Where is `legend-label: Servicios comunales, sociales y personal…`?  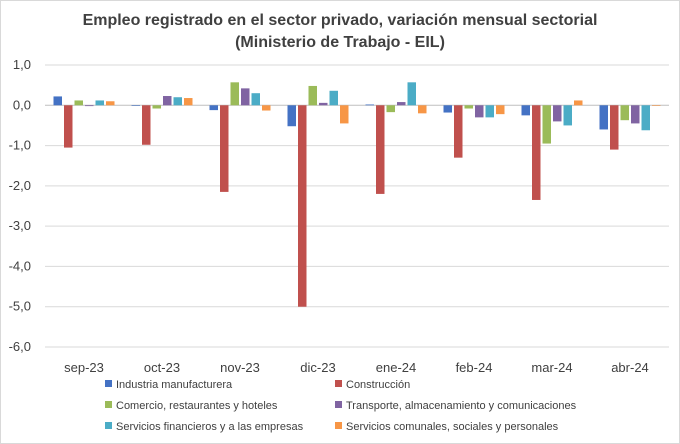 legend-label: Servicios comunales, sociales y personal… is located at coordinates (452, 427).